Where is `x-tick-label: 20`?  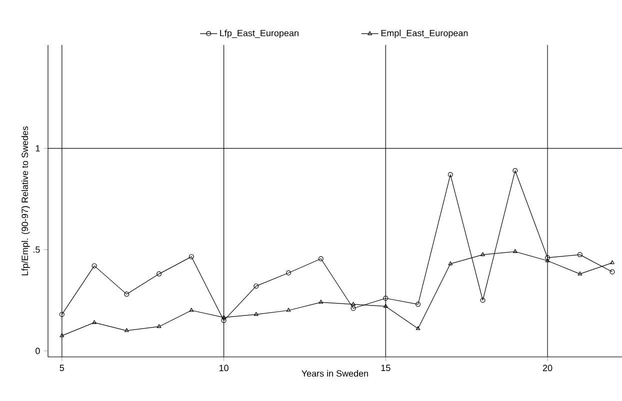 x-tick-label: 20 is located at coordinates (547, 368).